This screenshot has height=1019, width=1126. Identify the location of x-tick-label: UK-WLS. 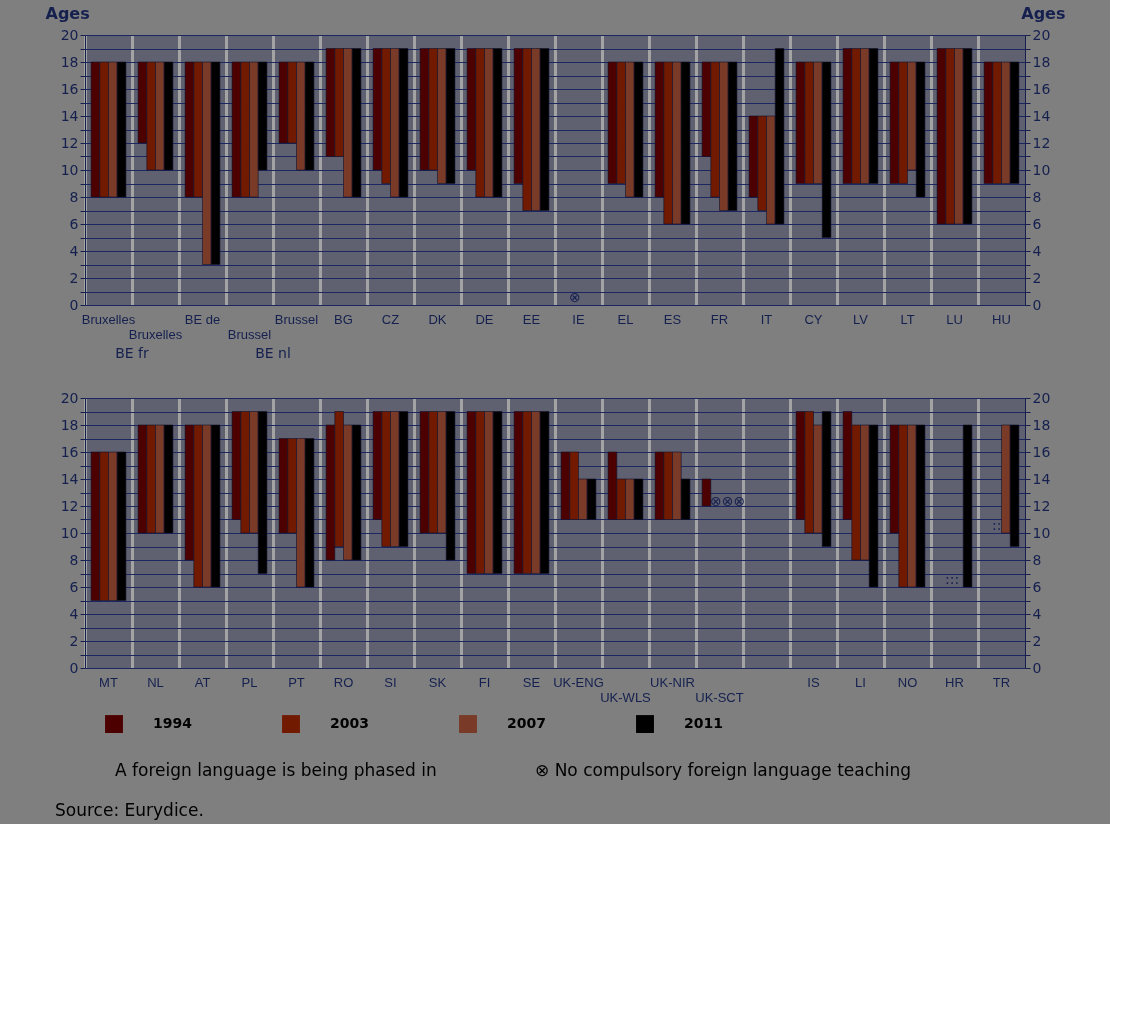
(626, 697).